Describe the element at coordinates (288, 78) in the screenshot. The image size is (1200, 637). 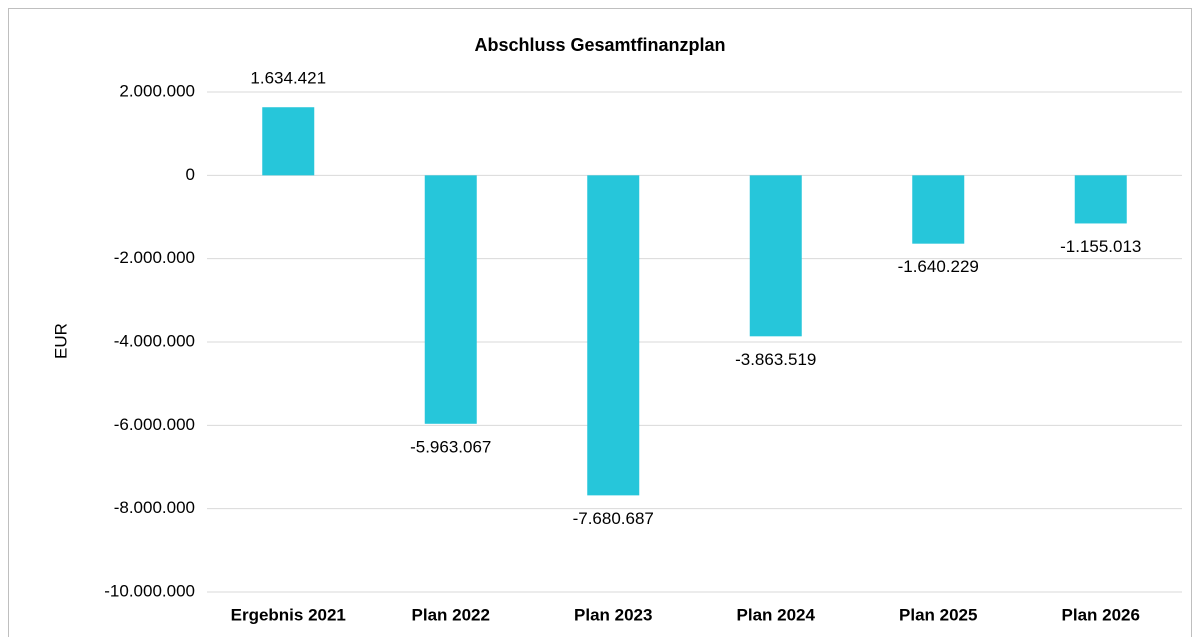
I see `data-label: 1.634.421` at that location.